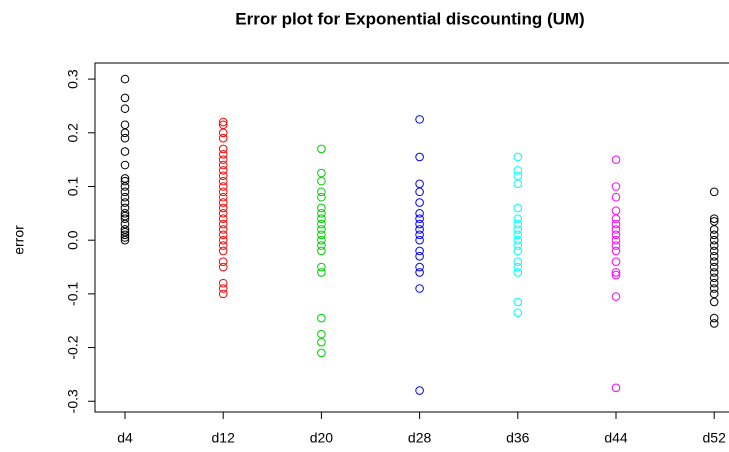  What do you see at coordinates (73, 294) in the screenshot?
I see `y-tick-label: -0.1` at bounding box center [73, 294].